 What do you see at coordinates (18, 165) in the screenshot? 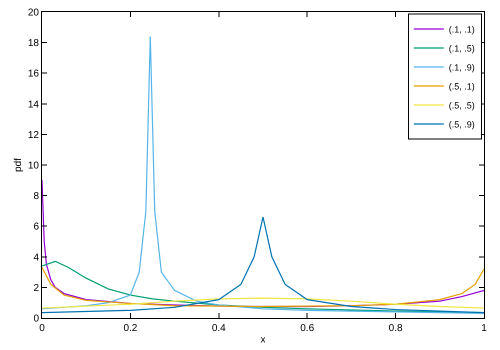
I see `y-axis-title: pdf` at bounding box center [18, 165].